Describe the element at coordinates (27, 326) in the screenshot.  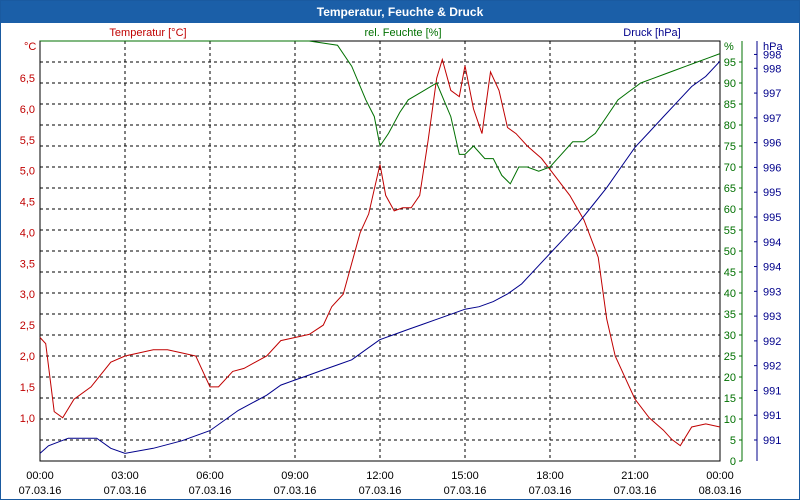
I see `temperature-tick-label: 2,5` at that location.